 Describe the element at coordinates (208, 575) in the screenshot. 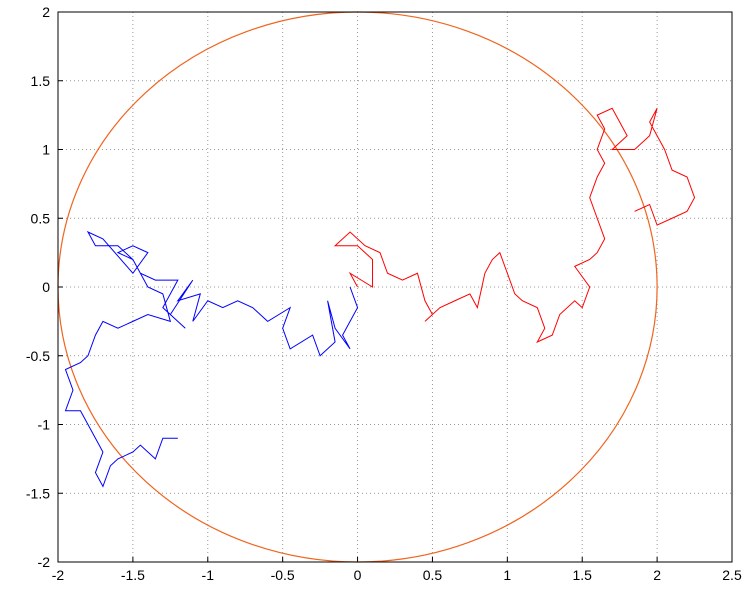

I see `x-tick-label: -1` at that location.